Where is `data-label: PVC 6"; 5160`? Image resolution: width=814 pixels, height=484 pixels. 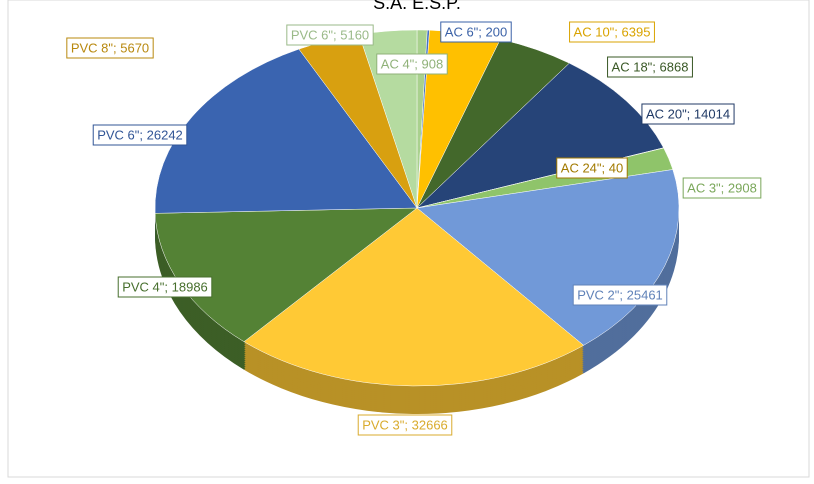
data-label: PVC 6"; 5160 is located at coordinates (330, 35).